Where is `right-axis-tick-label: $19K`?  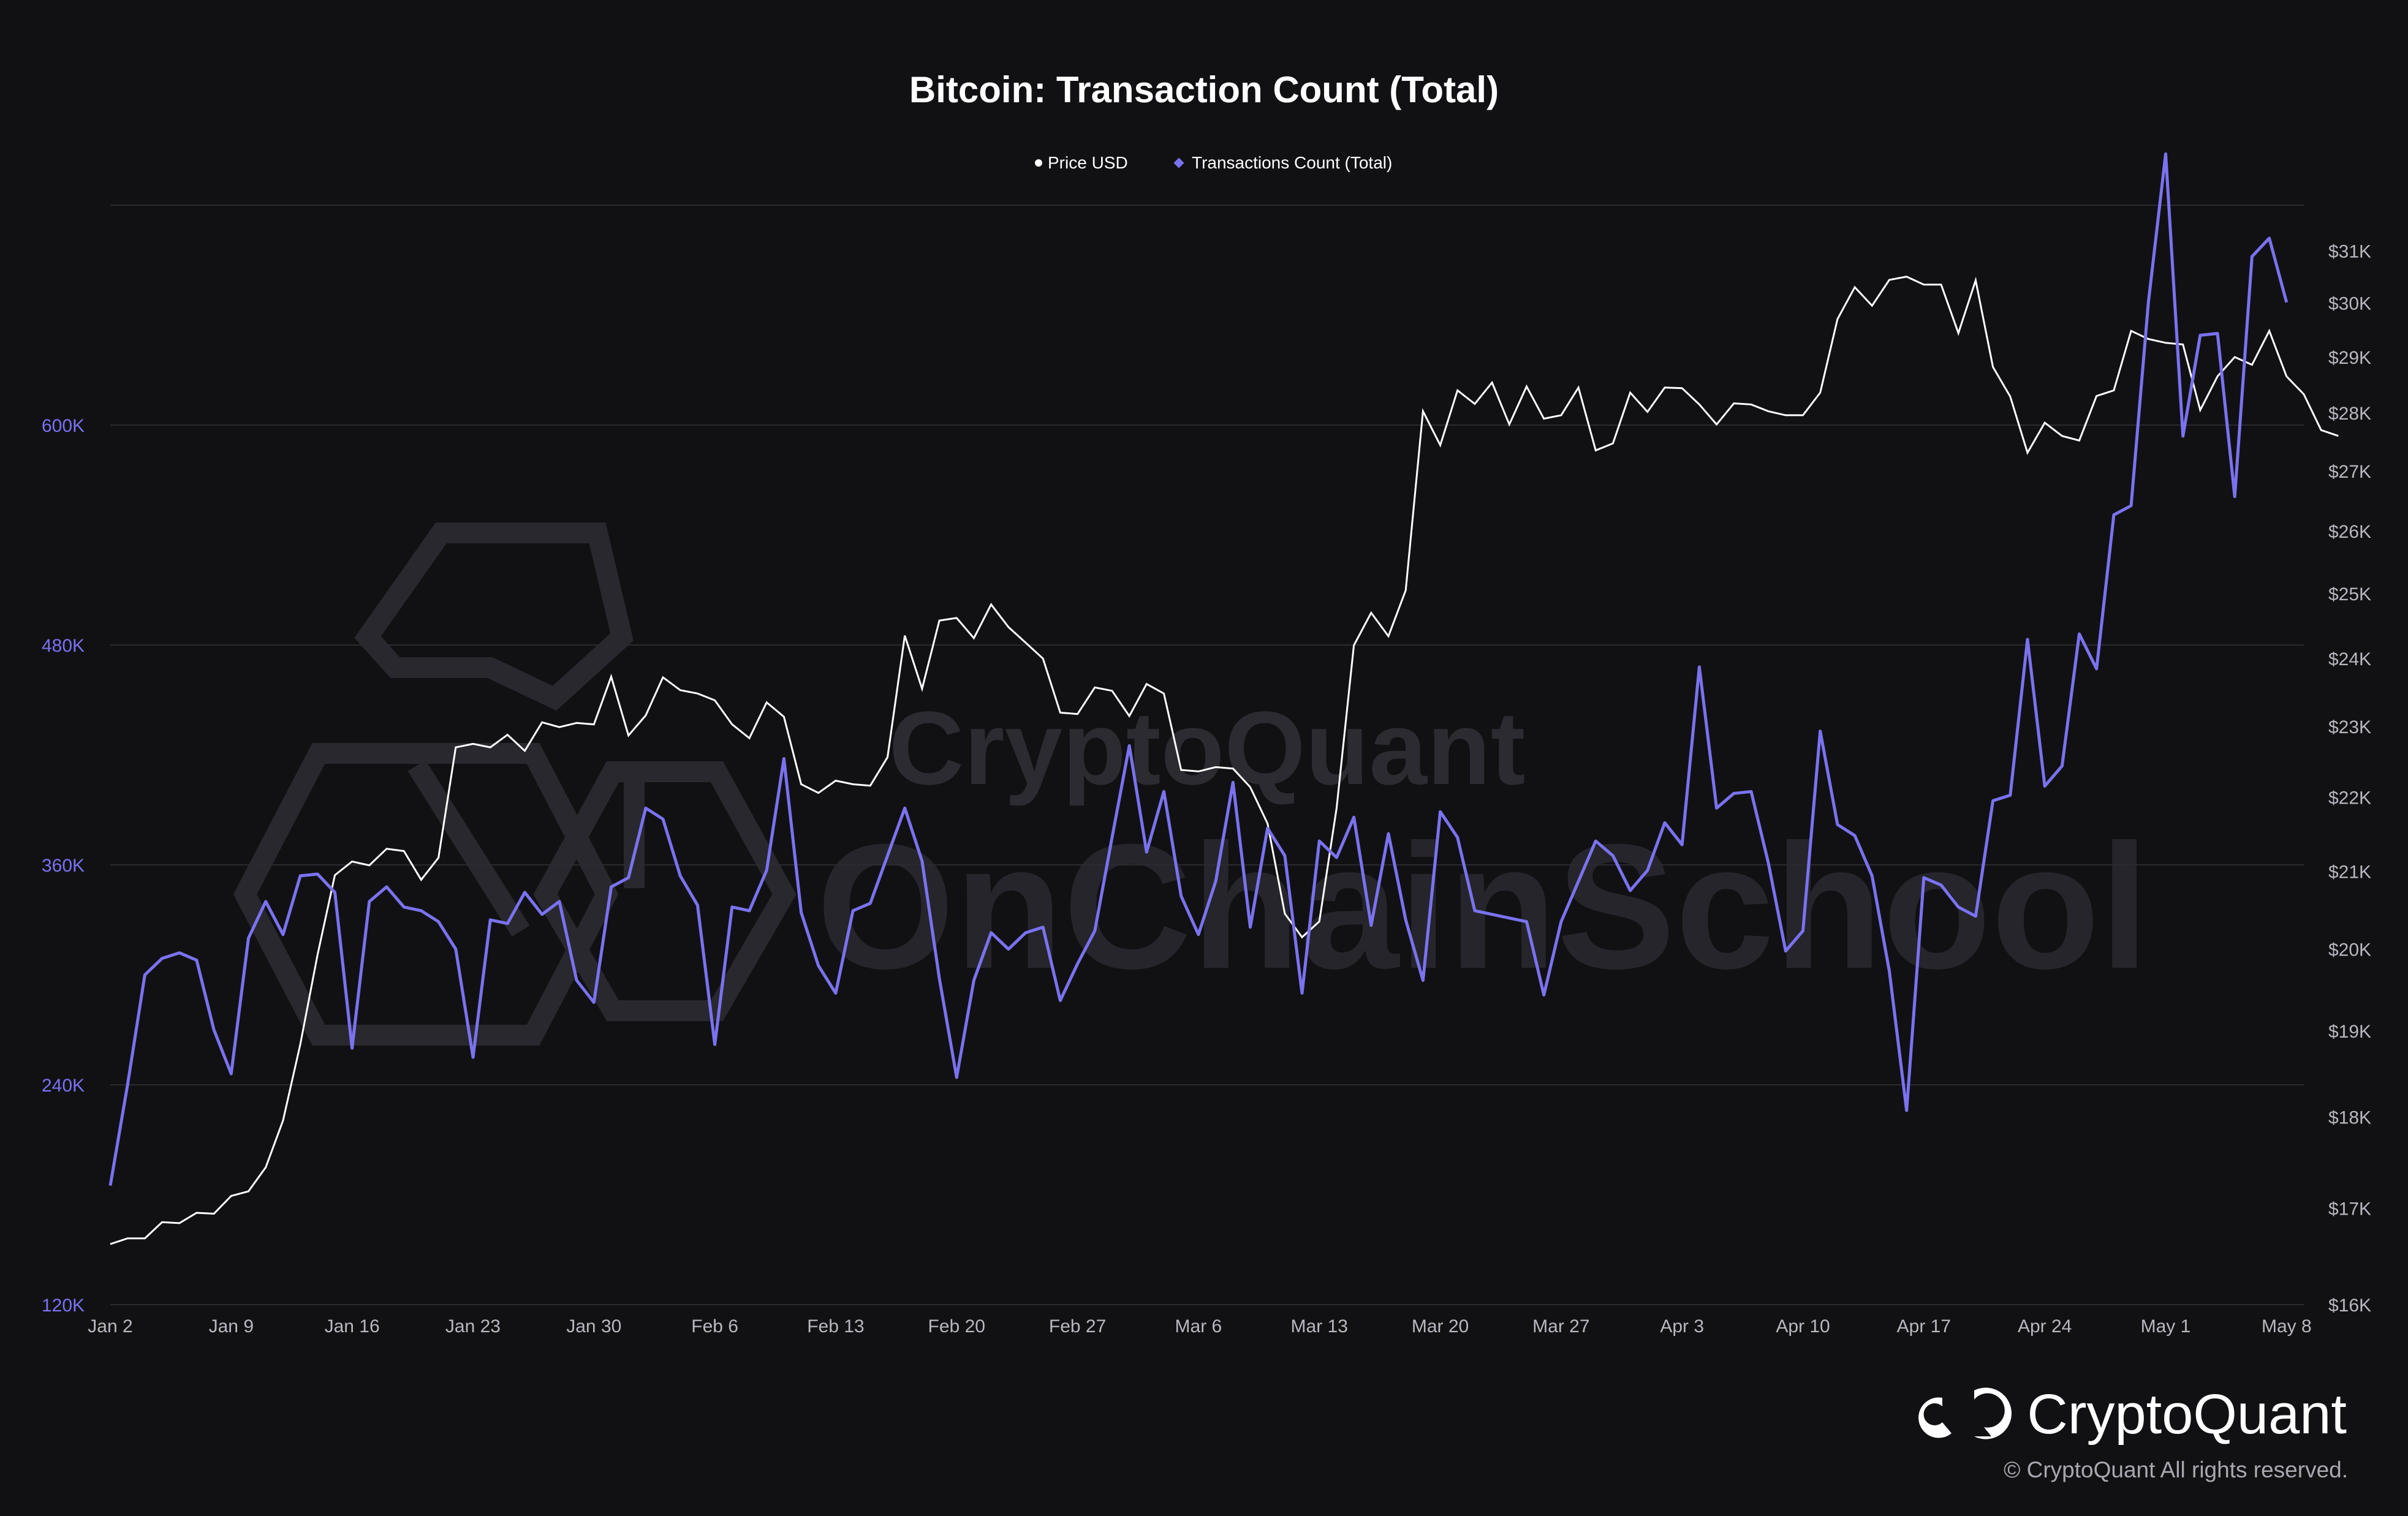 right-axis-tick-label: $19K is located at coordinates (2349, 1032).